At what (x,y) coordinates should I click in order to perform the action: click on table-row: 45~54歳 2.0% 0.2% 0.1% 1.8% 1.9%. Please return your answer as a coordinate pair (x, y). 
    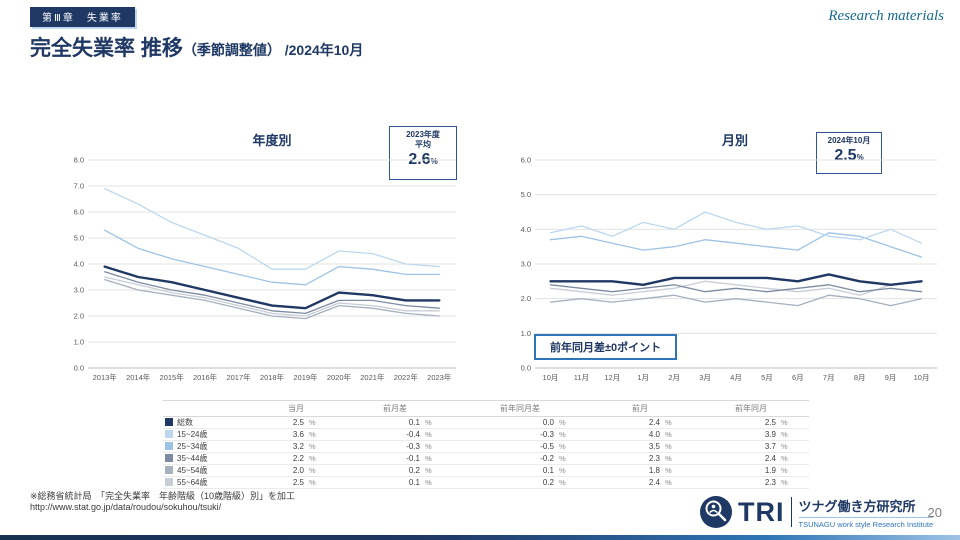
    Looking at the image, I should click on (486, 471).